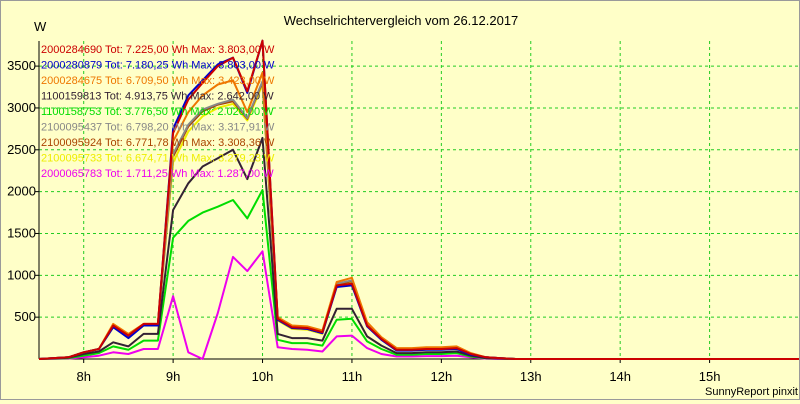  I want to click on y-tick-label: 2000, so click(21, 191).